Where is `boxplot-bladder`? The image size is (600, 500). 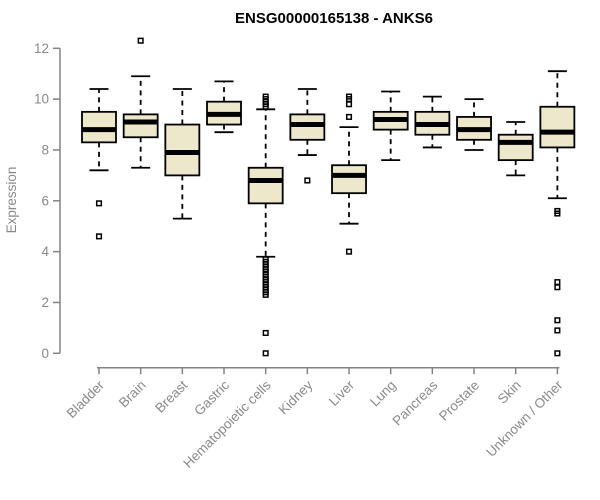 boxplot-bladder is located at coordinates (99, 164).